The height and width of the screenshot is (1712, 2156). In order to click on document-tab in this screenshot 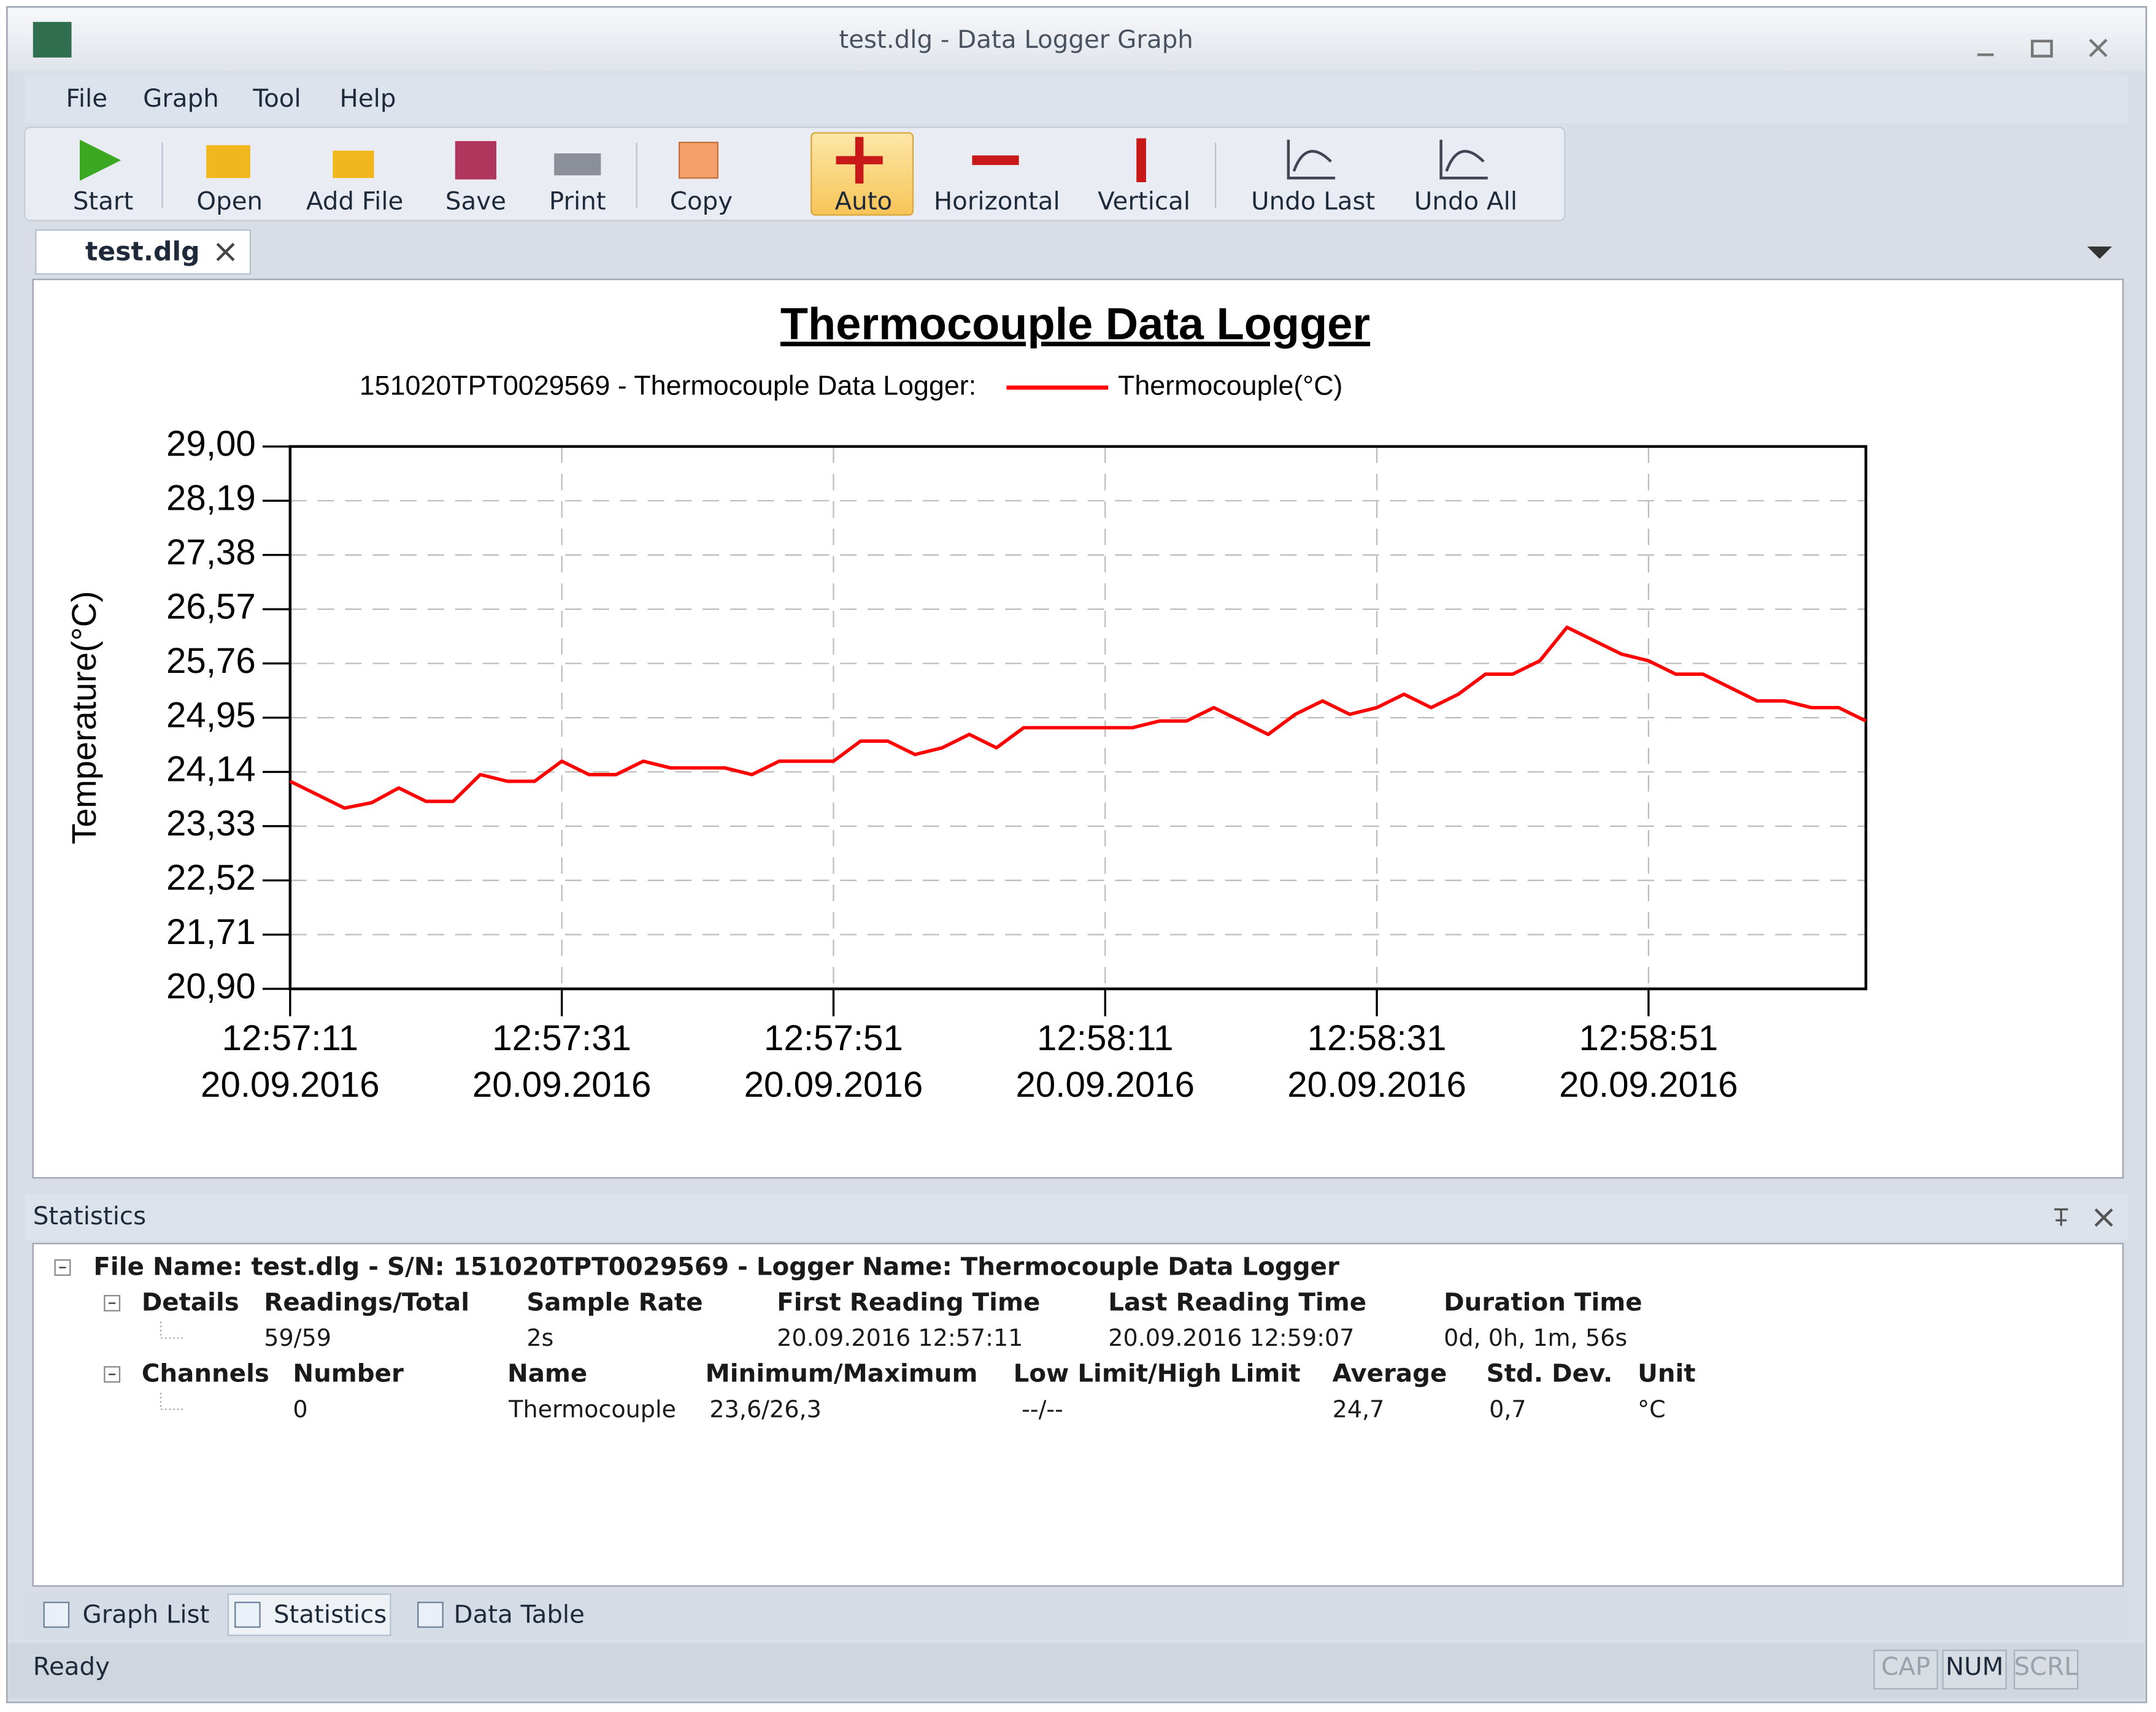, I will do `click(143, 252)`.